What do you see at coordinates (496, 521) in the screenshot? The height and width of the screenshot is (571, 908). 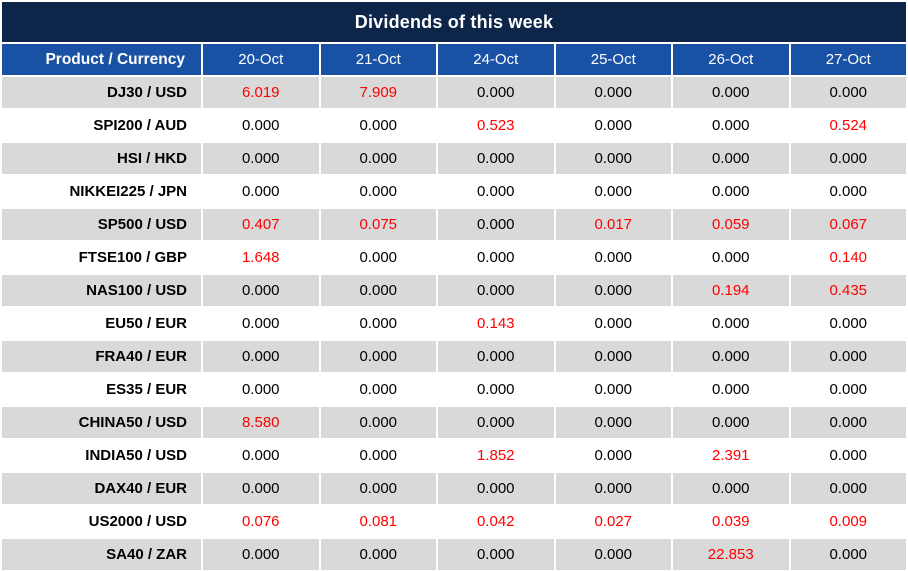 I see `dividend-value: 0.042` at bounding box center [496, 521].